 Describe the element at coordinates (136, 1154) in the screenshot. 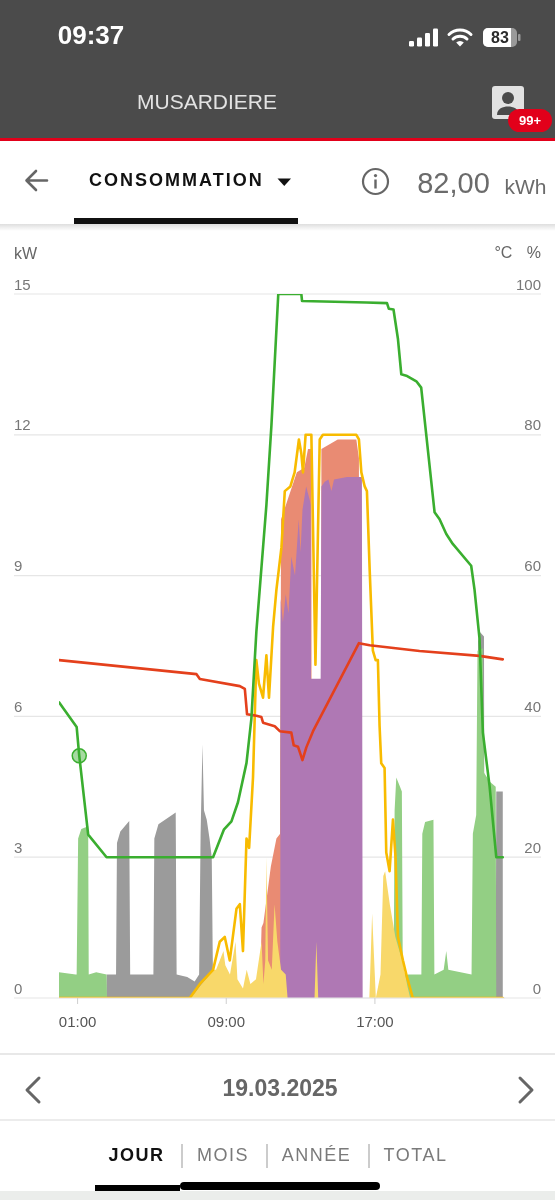

I see `text: JOUR` at that location.